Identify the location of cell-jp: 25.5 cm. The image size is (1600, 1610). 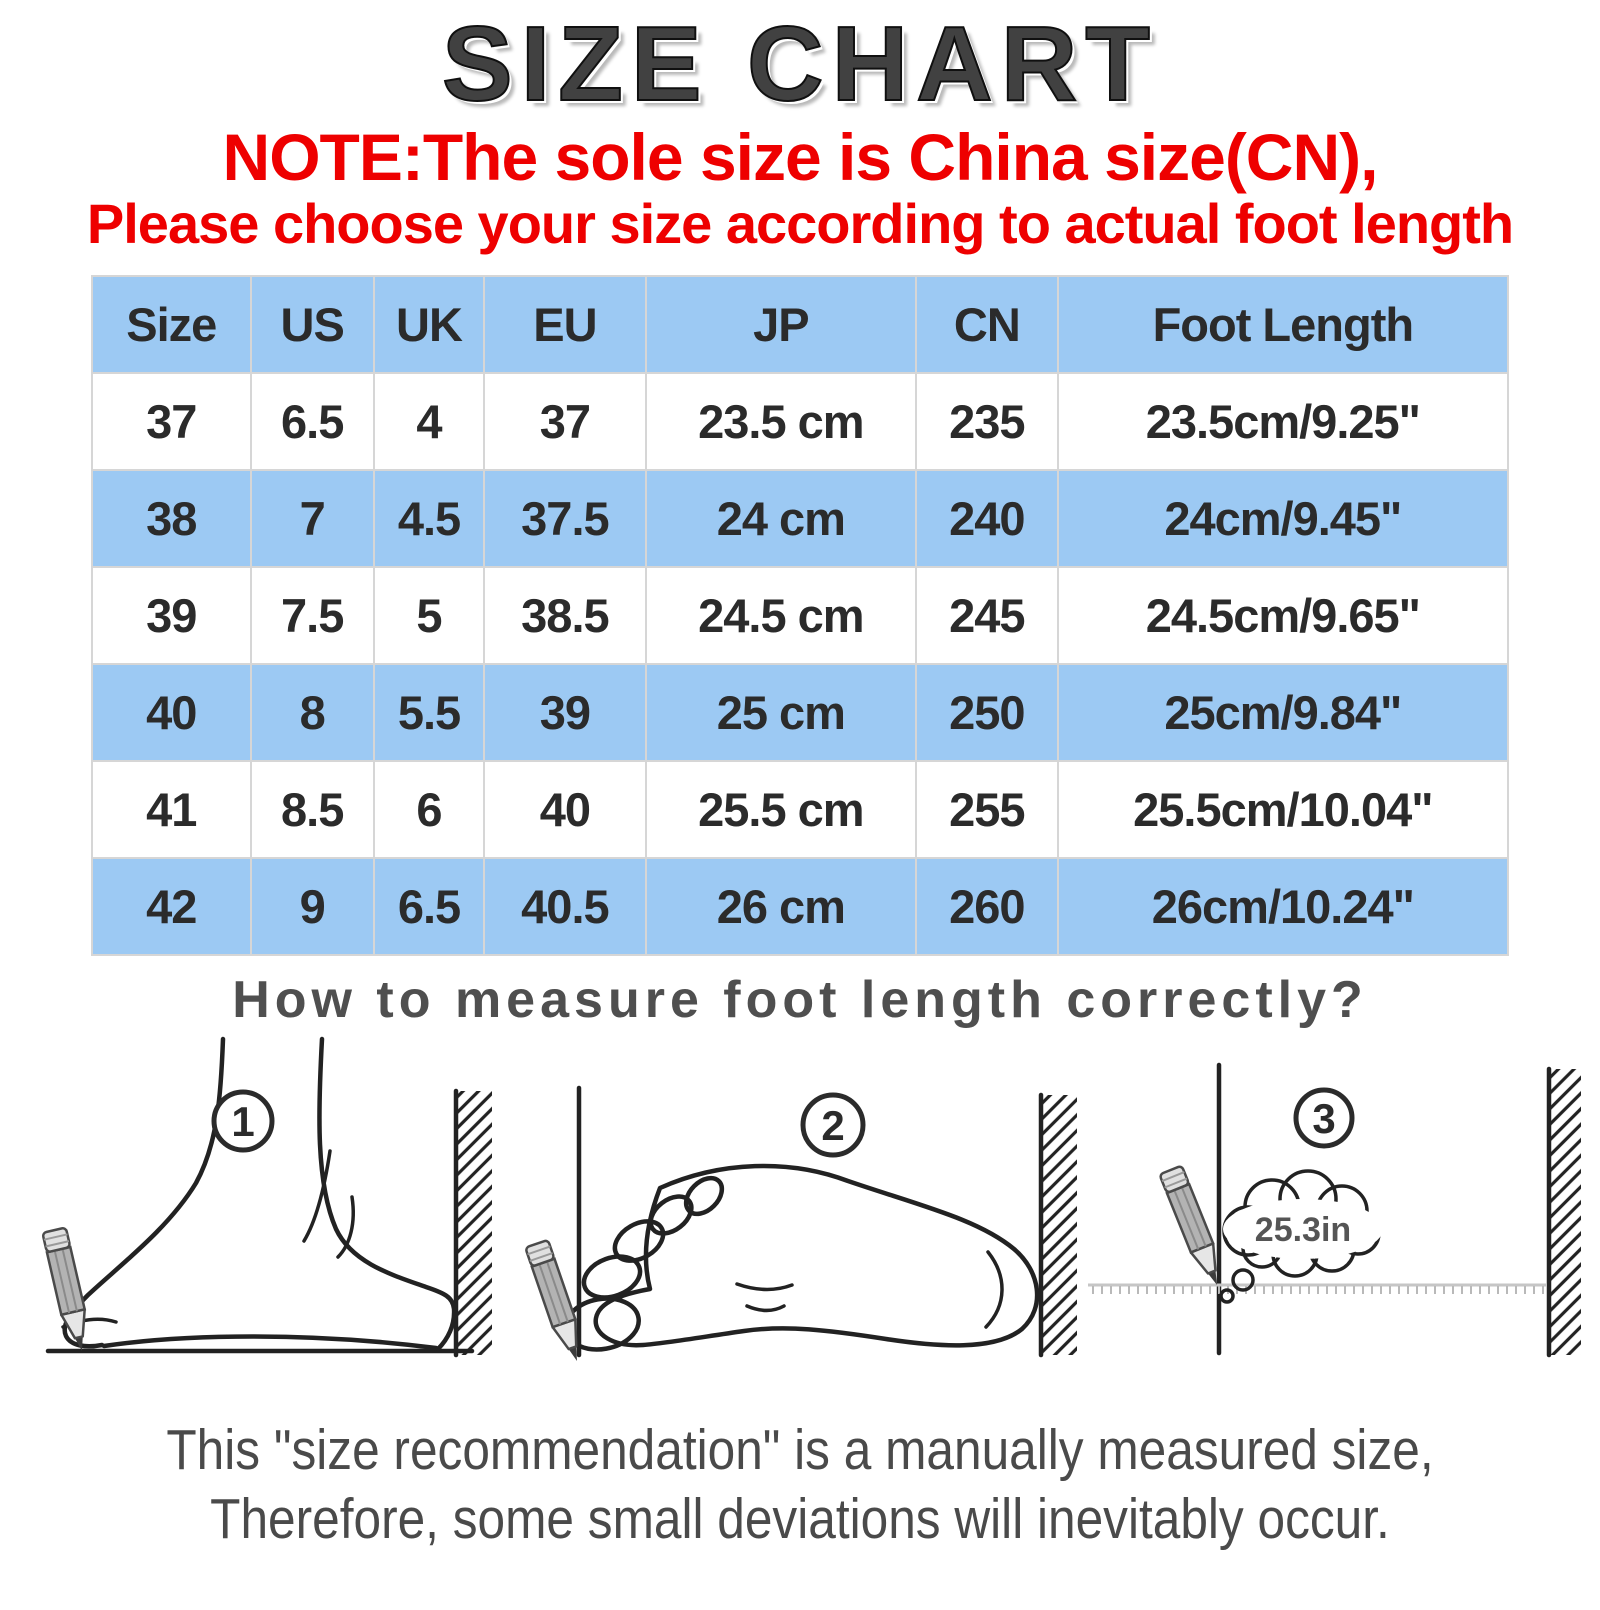
(781, 809).